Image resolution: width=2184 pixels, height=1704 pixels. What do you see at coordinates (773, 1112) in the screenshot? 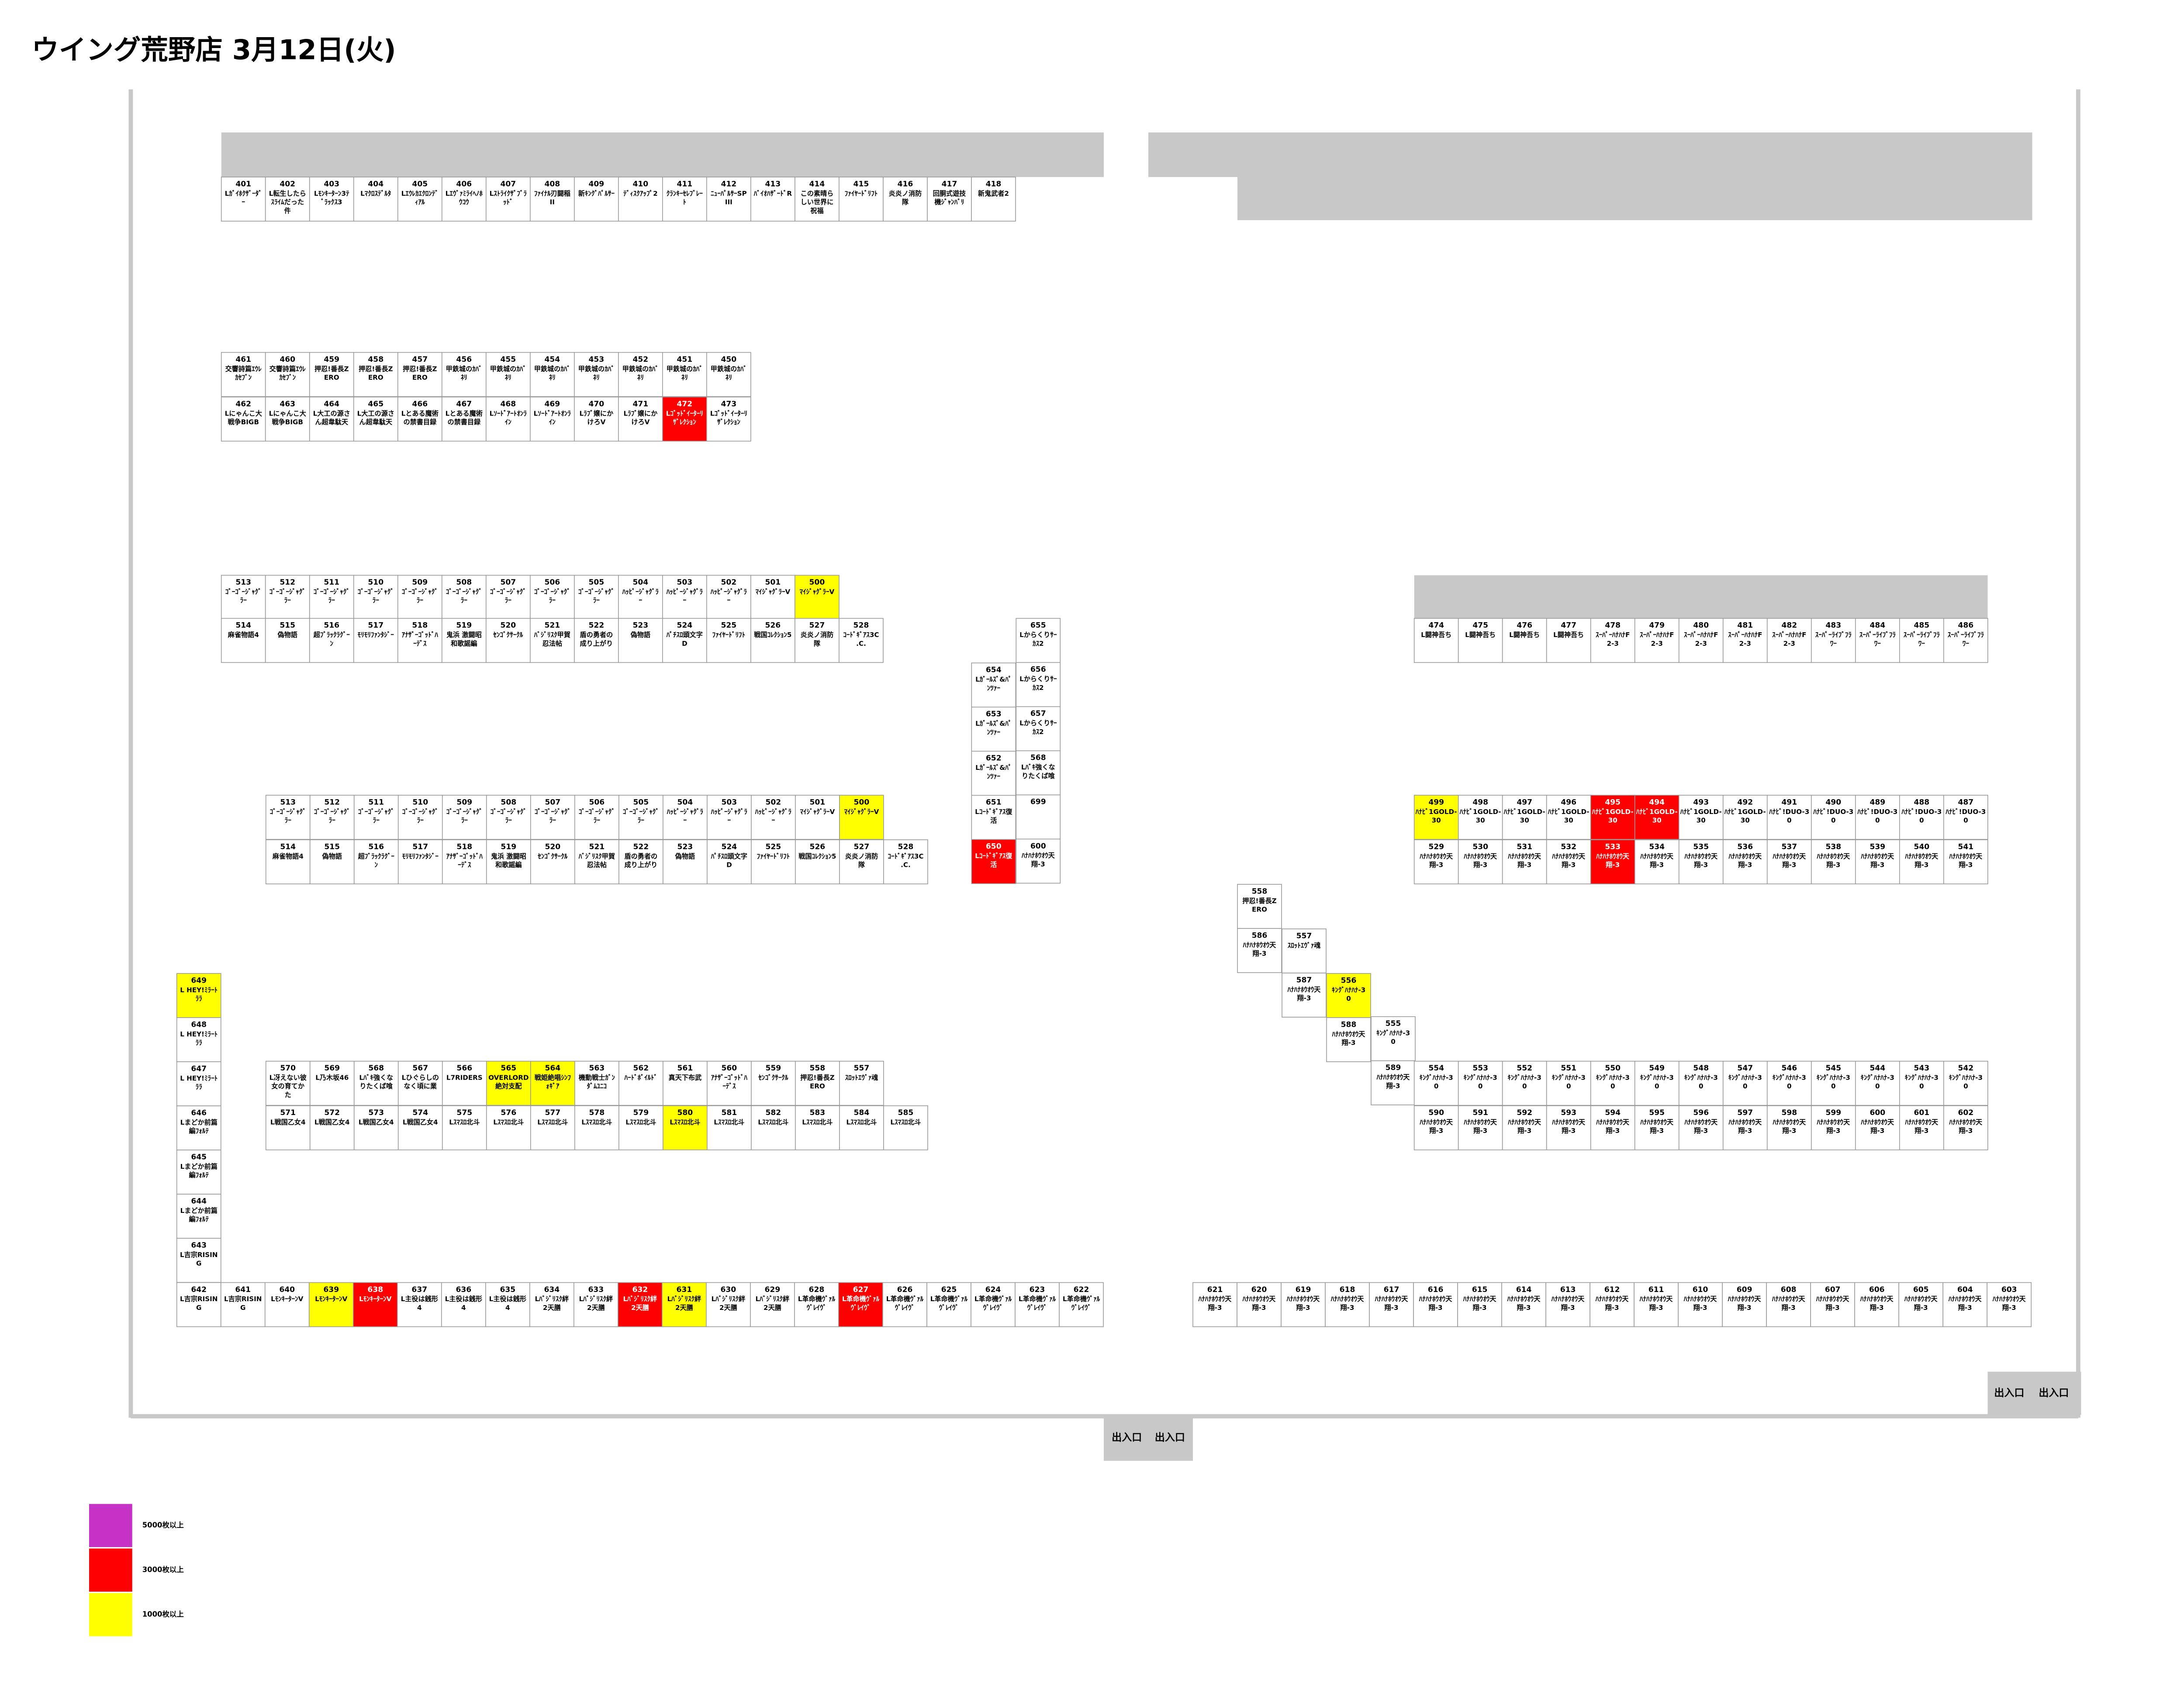
I see `machine-number: 582` at bounding box center [773, 1112].